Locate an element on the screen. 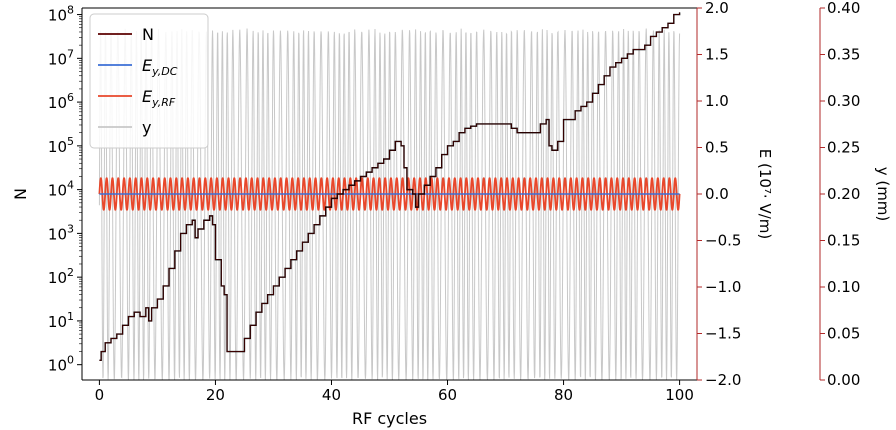 Image resolution: width=896 pixels, height=430 pixels. x-tick-label: 0 is located at coordinates (100, 395).